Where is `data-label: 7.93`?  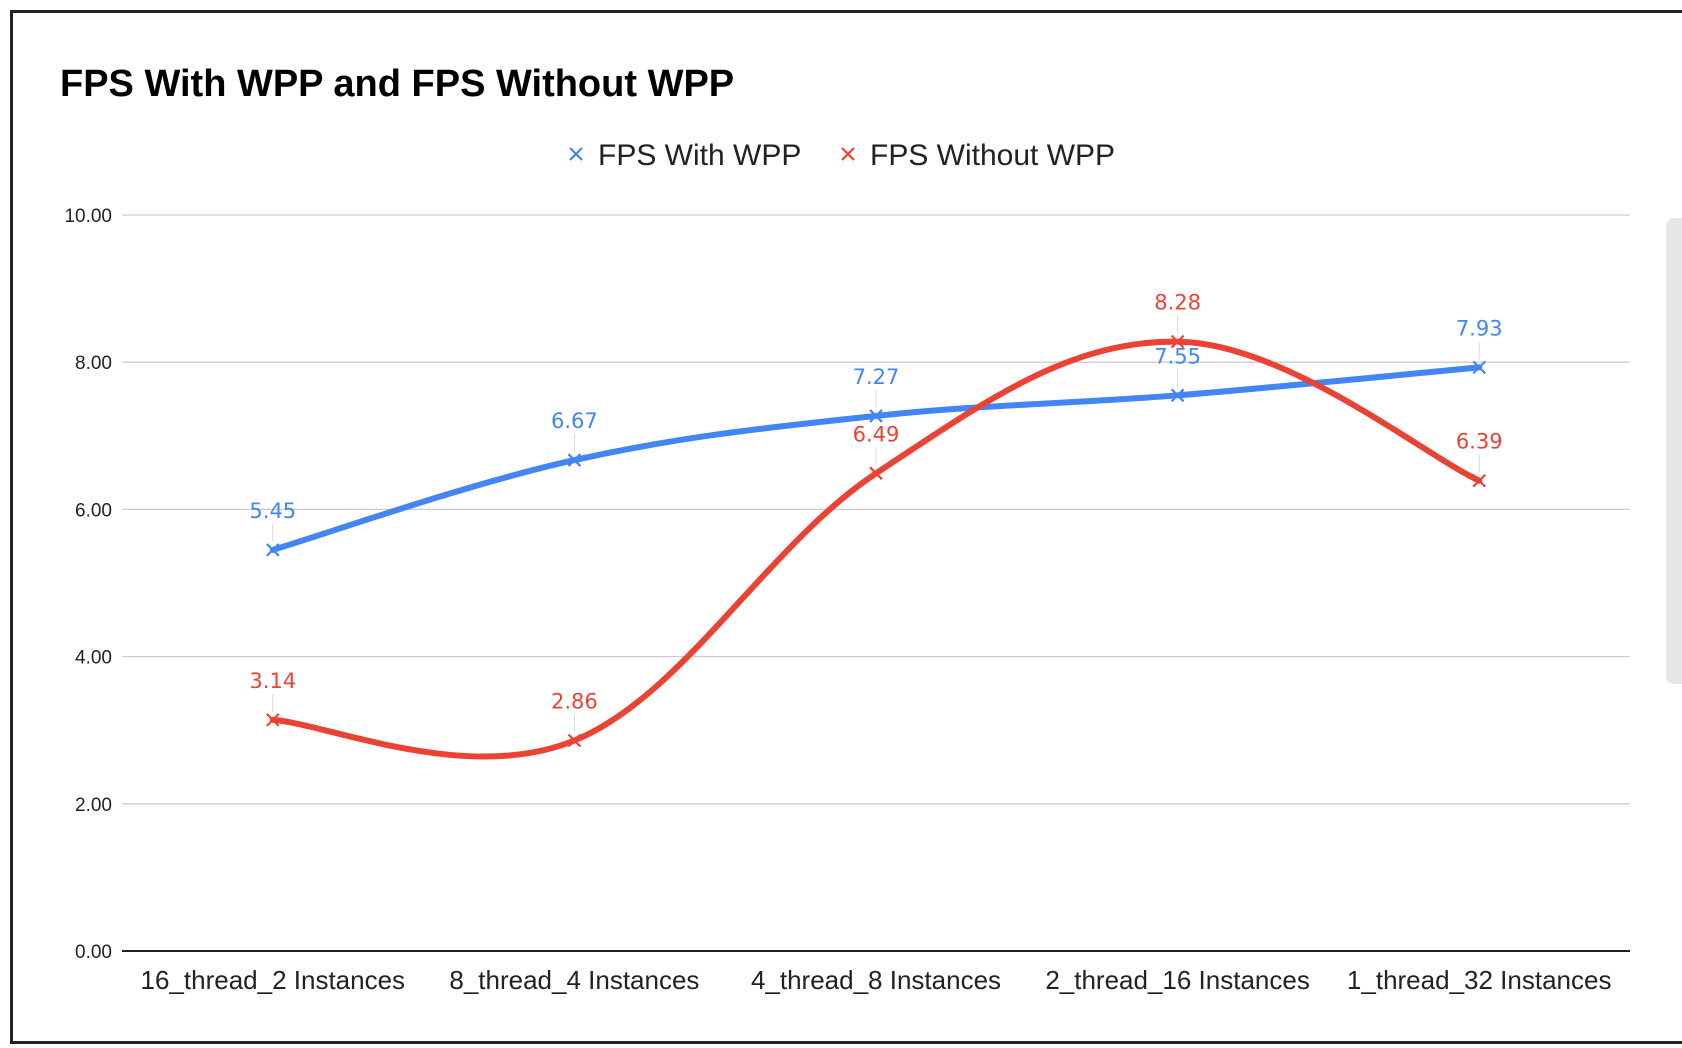
data-label: 7.93 is located at coordinates (1479, 328).